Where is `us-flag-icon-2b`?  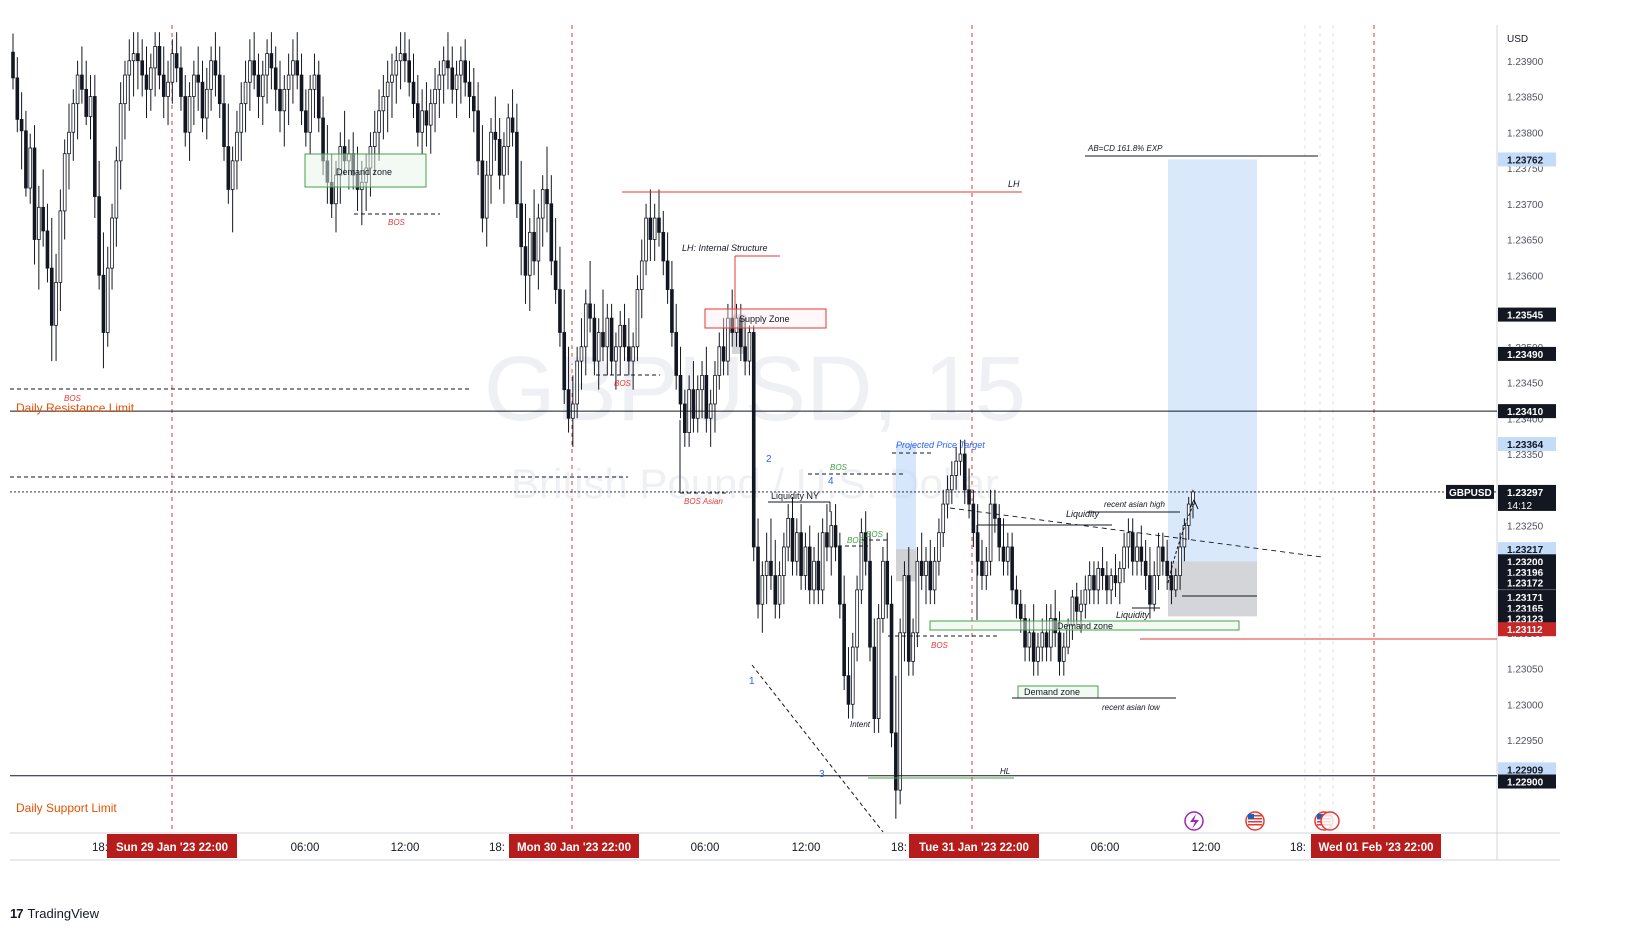
us-flag-icon-2b is located at coordinates (1330, 821).